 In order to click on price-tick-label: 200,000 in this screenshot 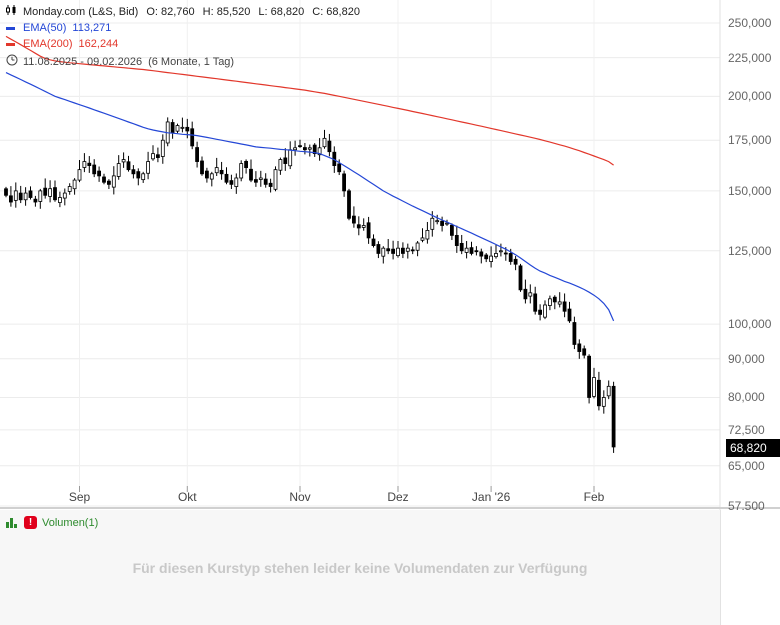, I will do `click(750, 96)`.